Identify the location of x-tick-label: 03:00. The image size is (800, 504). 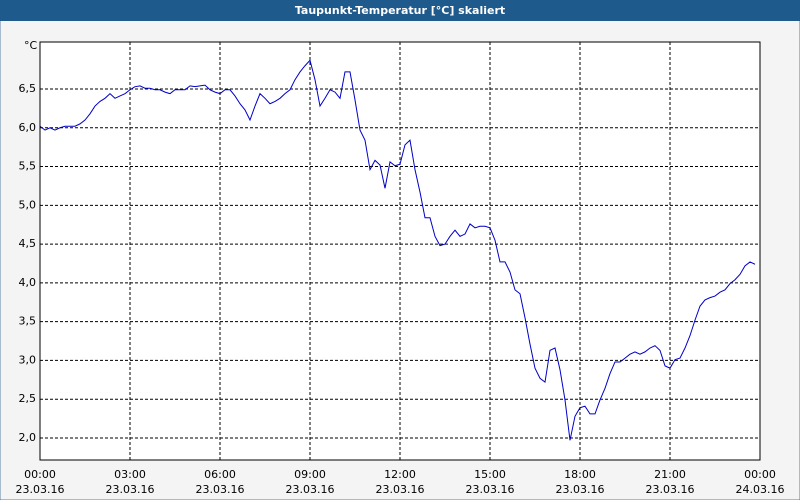
(130, 474).